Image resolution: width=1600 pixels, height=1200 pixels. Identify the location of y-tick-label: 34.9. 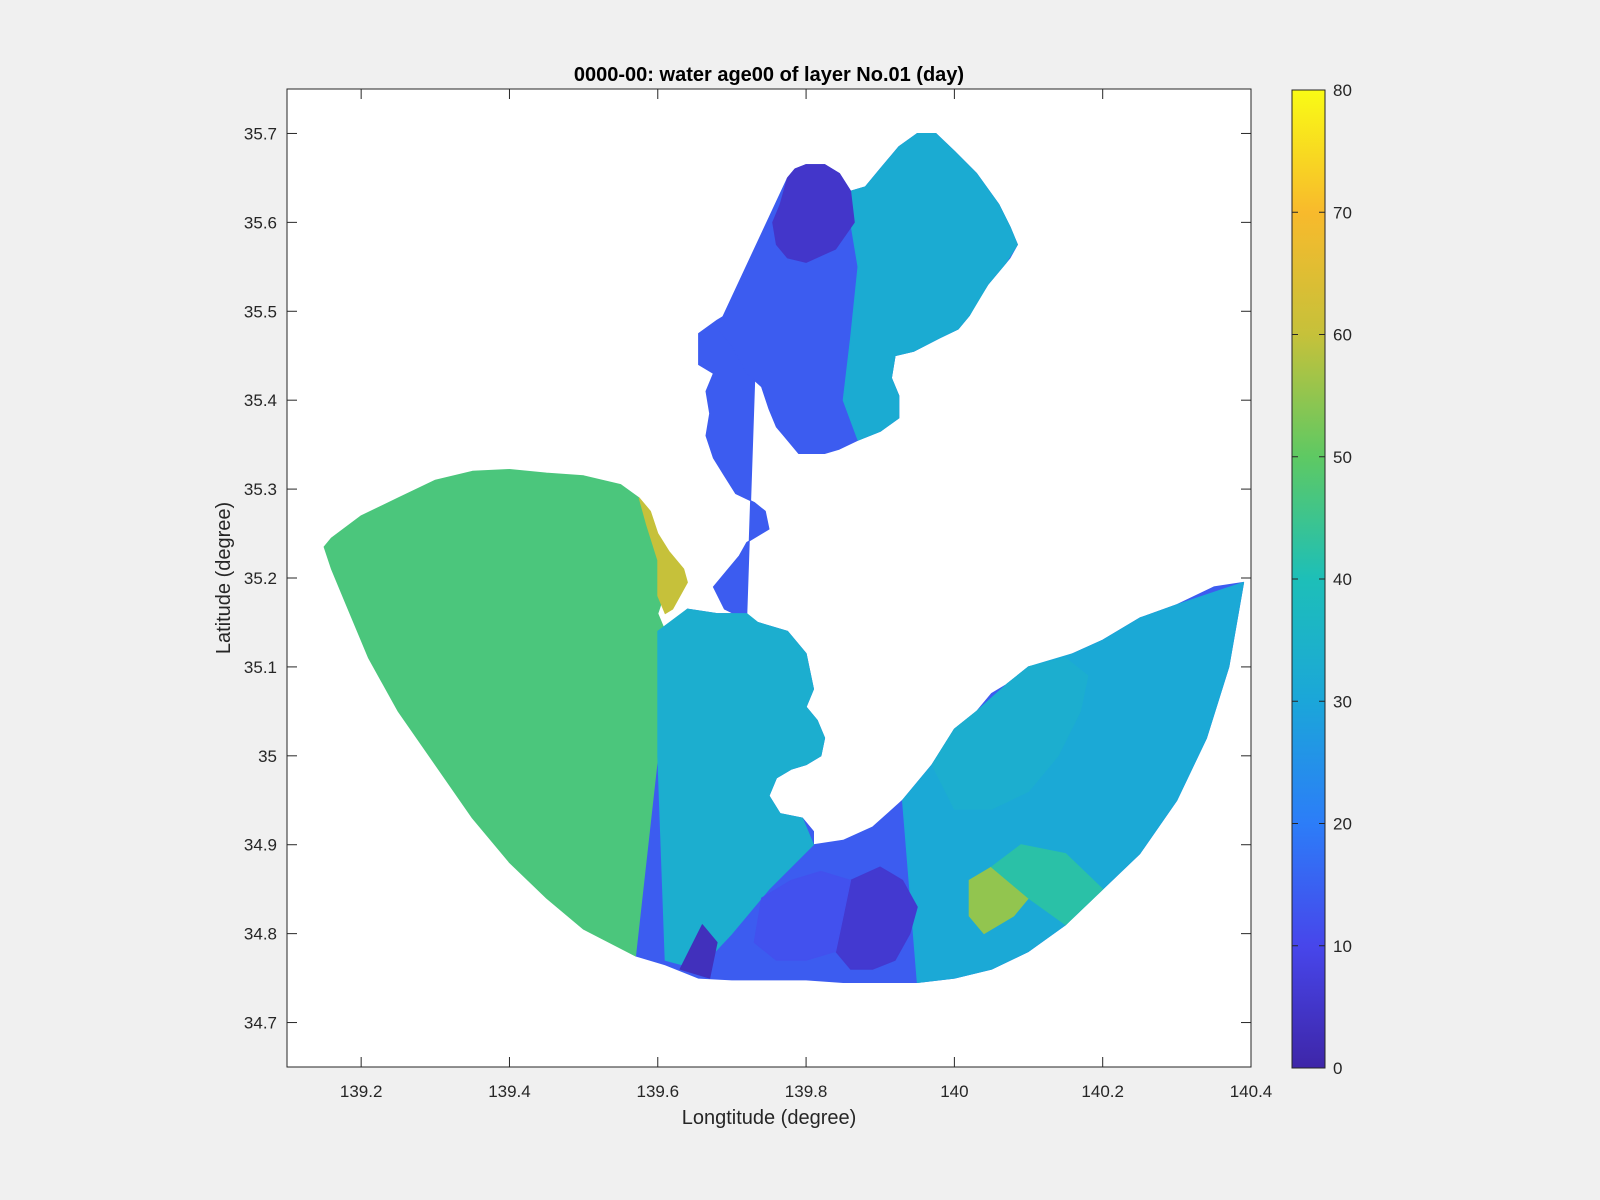
(260, 845).